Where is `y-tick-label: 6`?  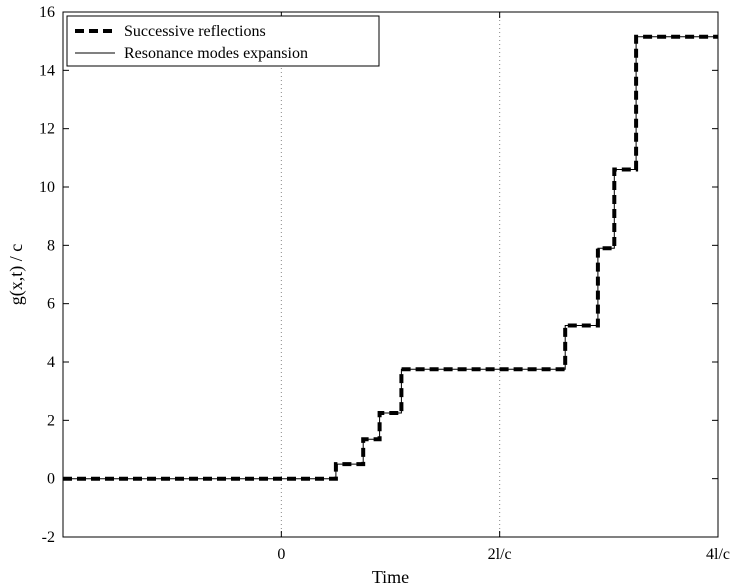
y-tick-label: 6 is located at coordinates (51, 304).